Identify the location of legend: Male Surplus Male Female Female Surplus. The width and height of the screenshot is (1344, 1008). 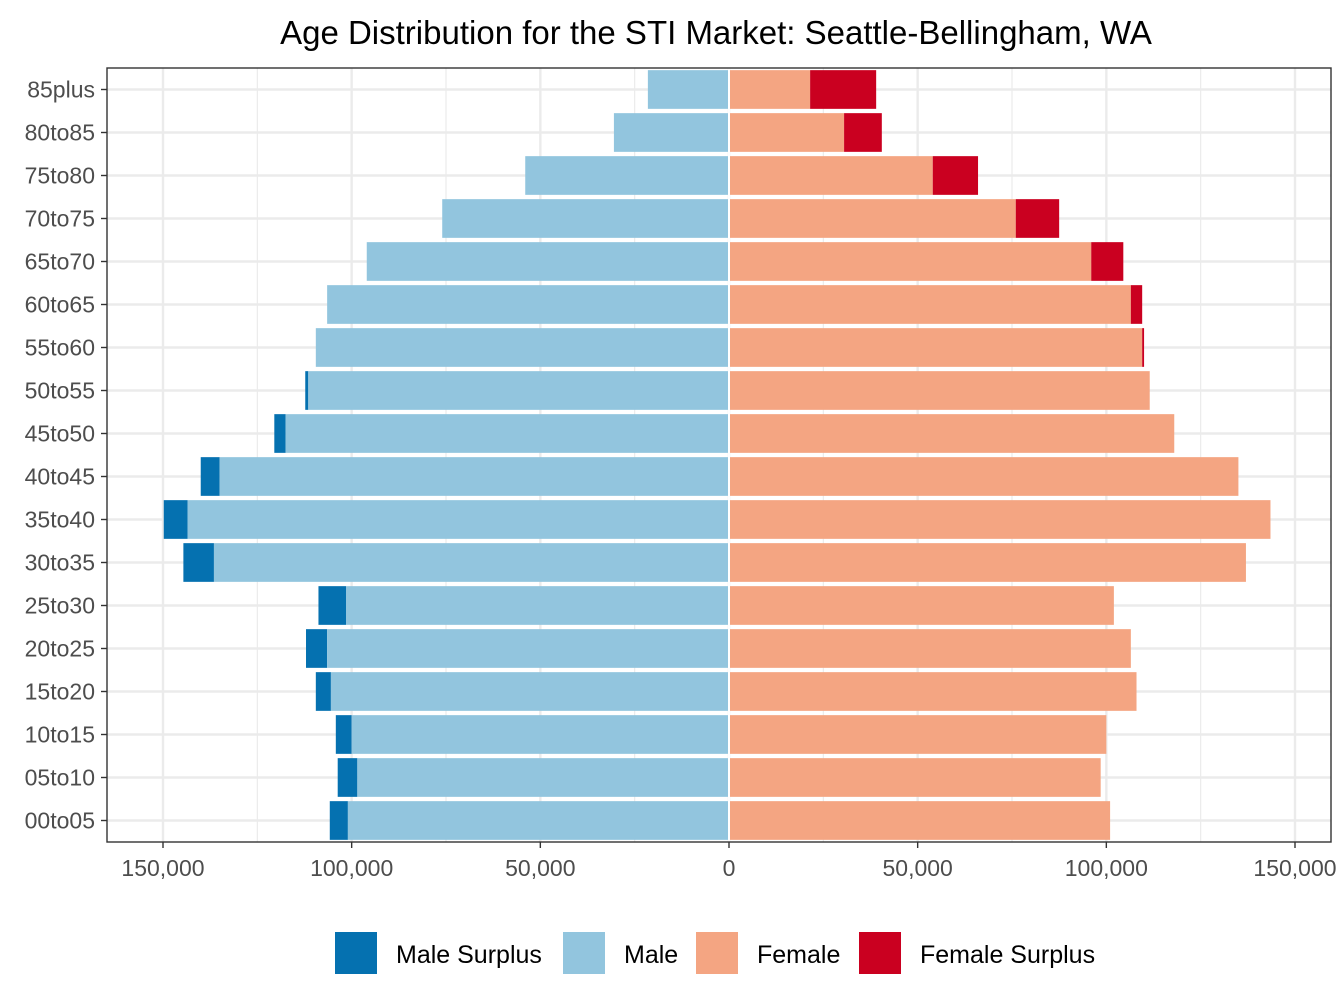
(715, 953).